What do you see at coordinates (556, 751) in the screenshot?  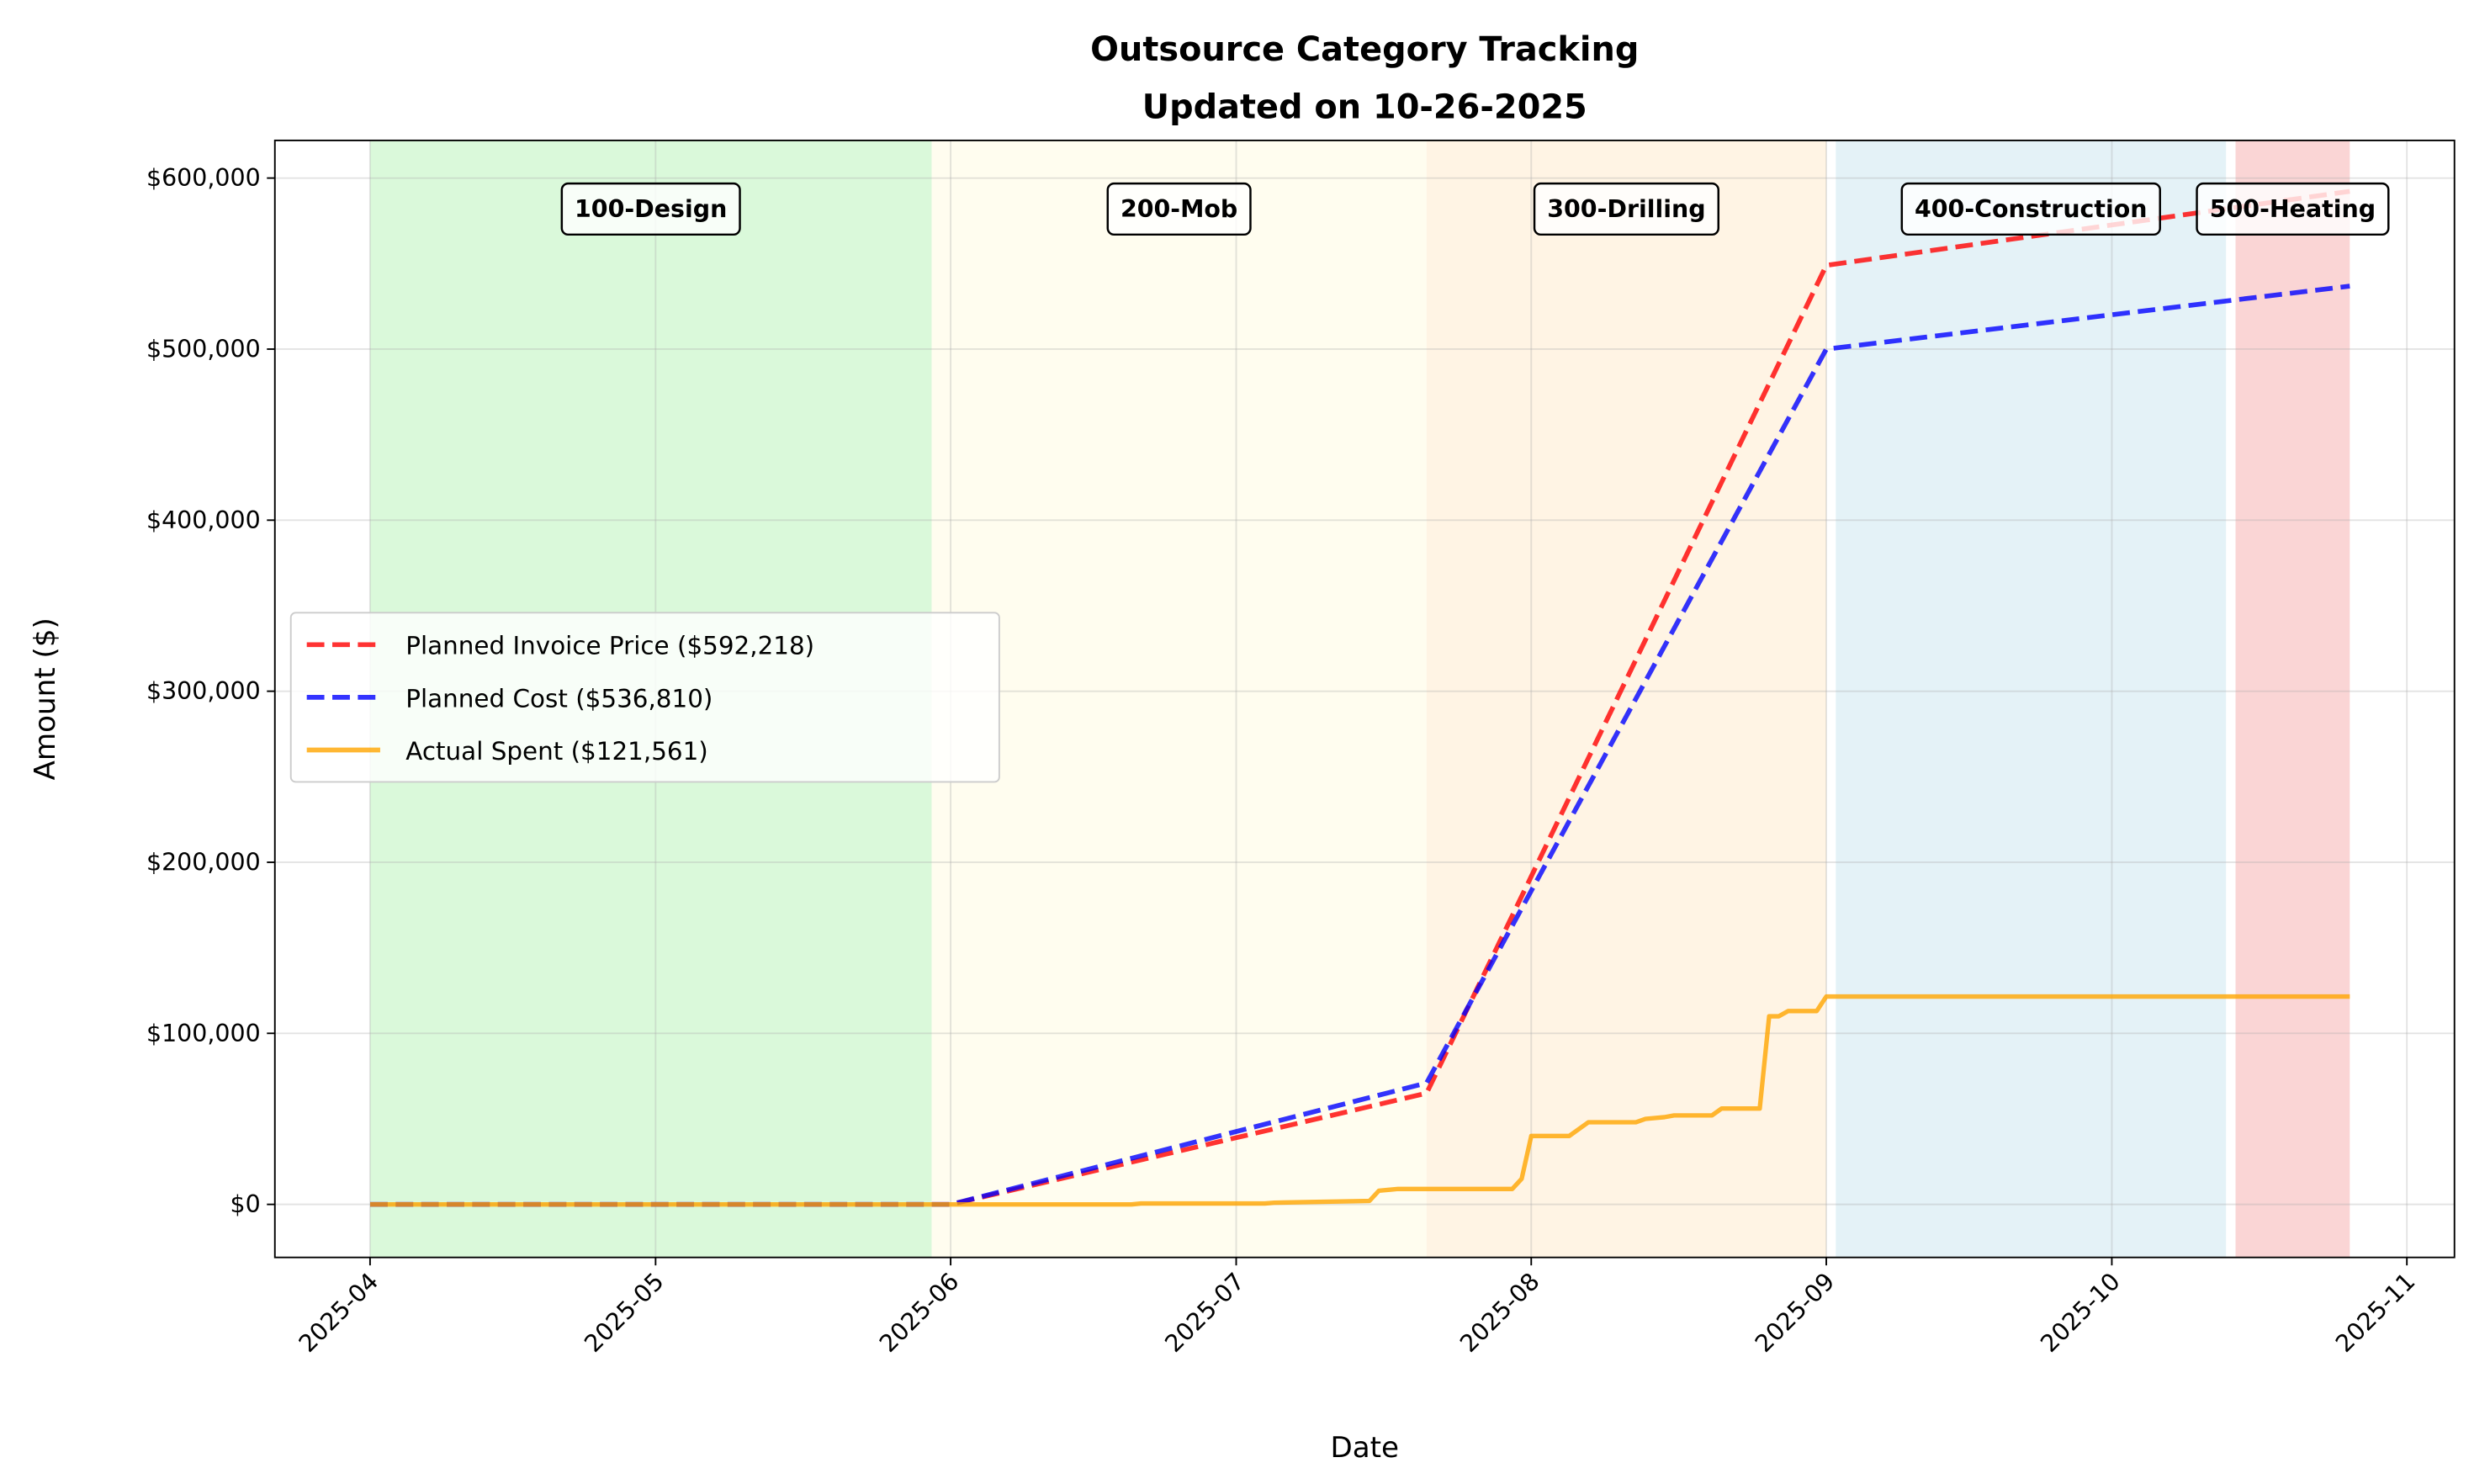 I see `legend-entry: Actual Spent ($121,561)` at bounding box center [556, 751].